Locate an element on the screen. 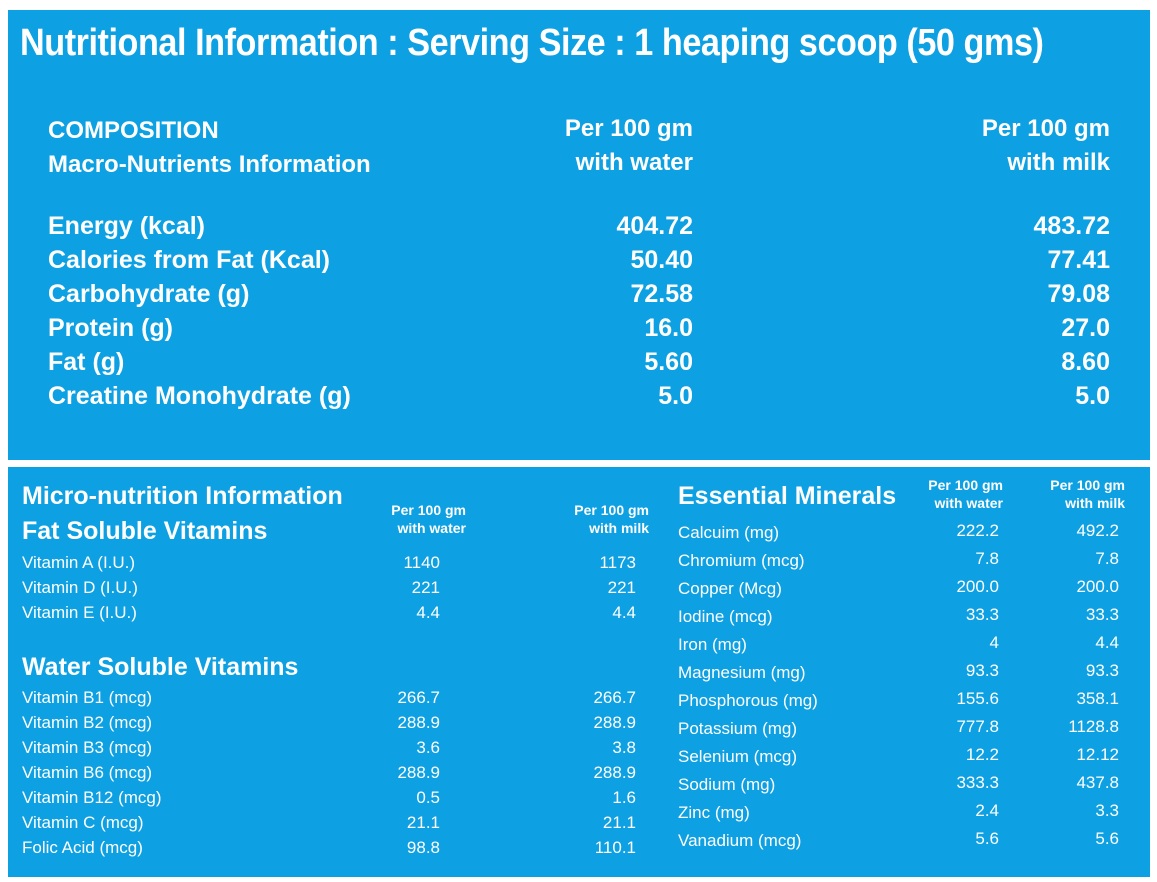 The image size is (1157, 882). mineral-row-milk-value: 492.2 is located at coordinates (1097, 530).